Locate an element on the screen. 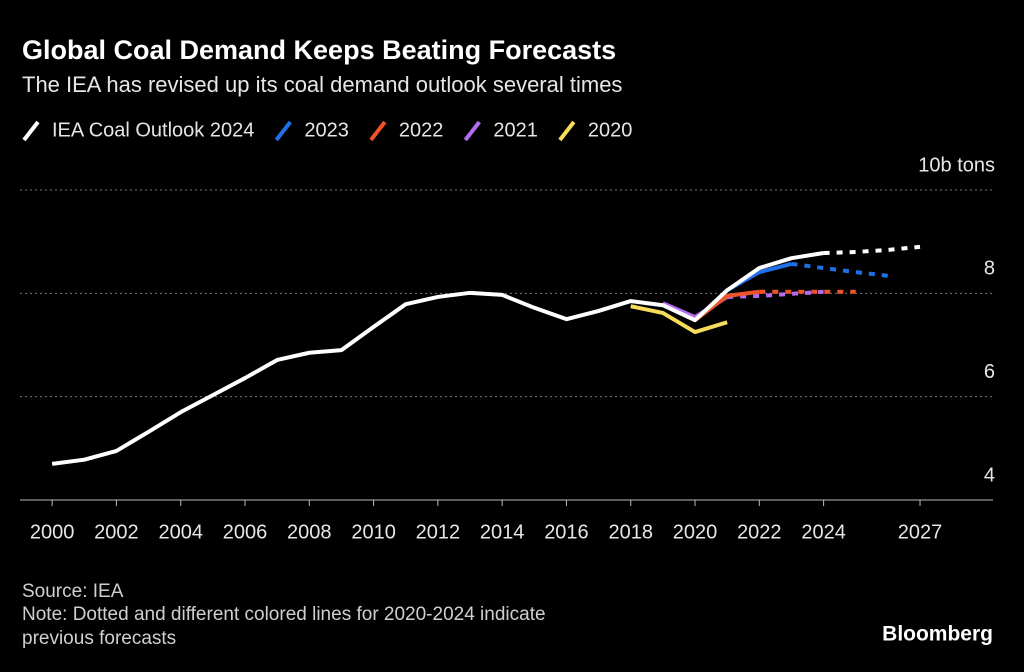  x-tick-label: 2024 is located at coordinates (823, 532).